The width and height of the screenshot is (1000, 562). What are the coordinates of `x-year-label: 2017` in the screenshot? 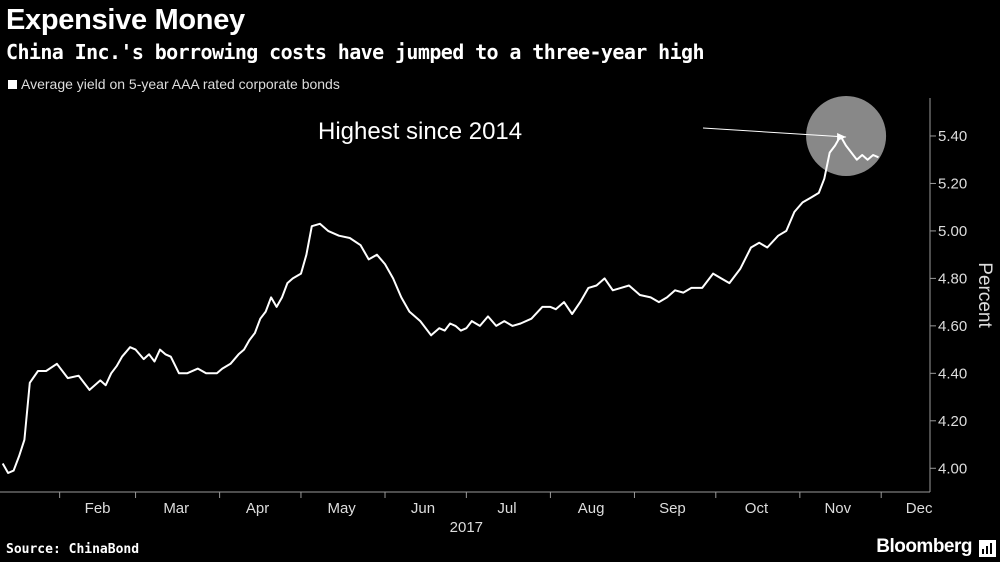 It's located at (466, 527).